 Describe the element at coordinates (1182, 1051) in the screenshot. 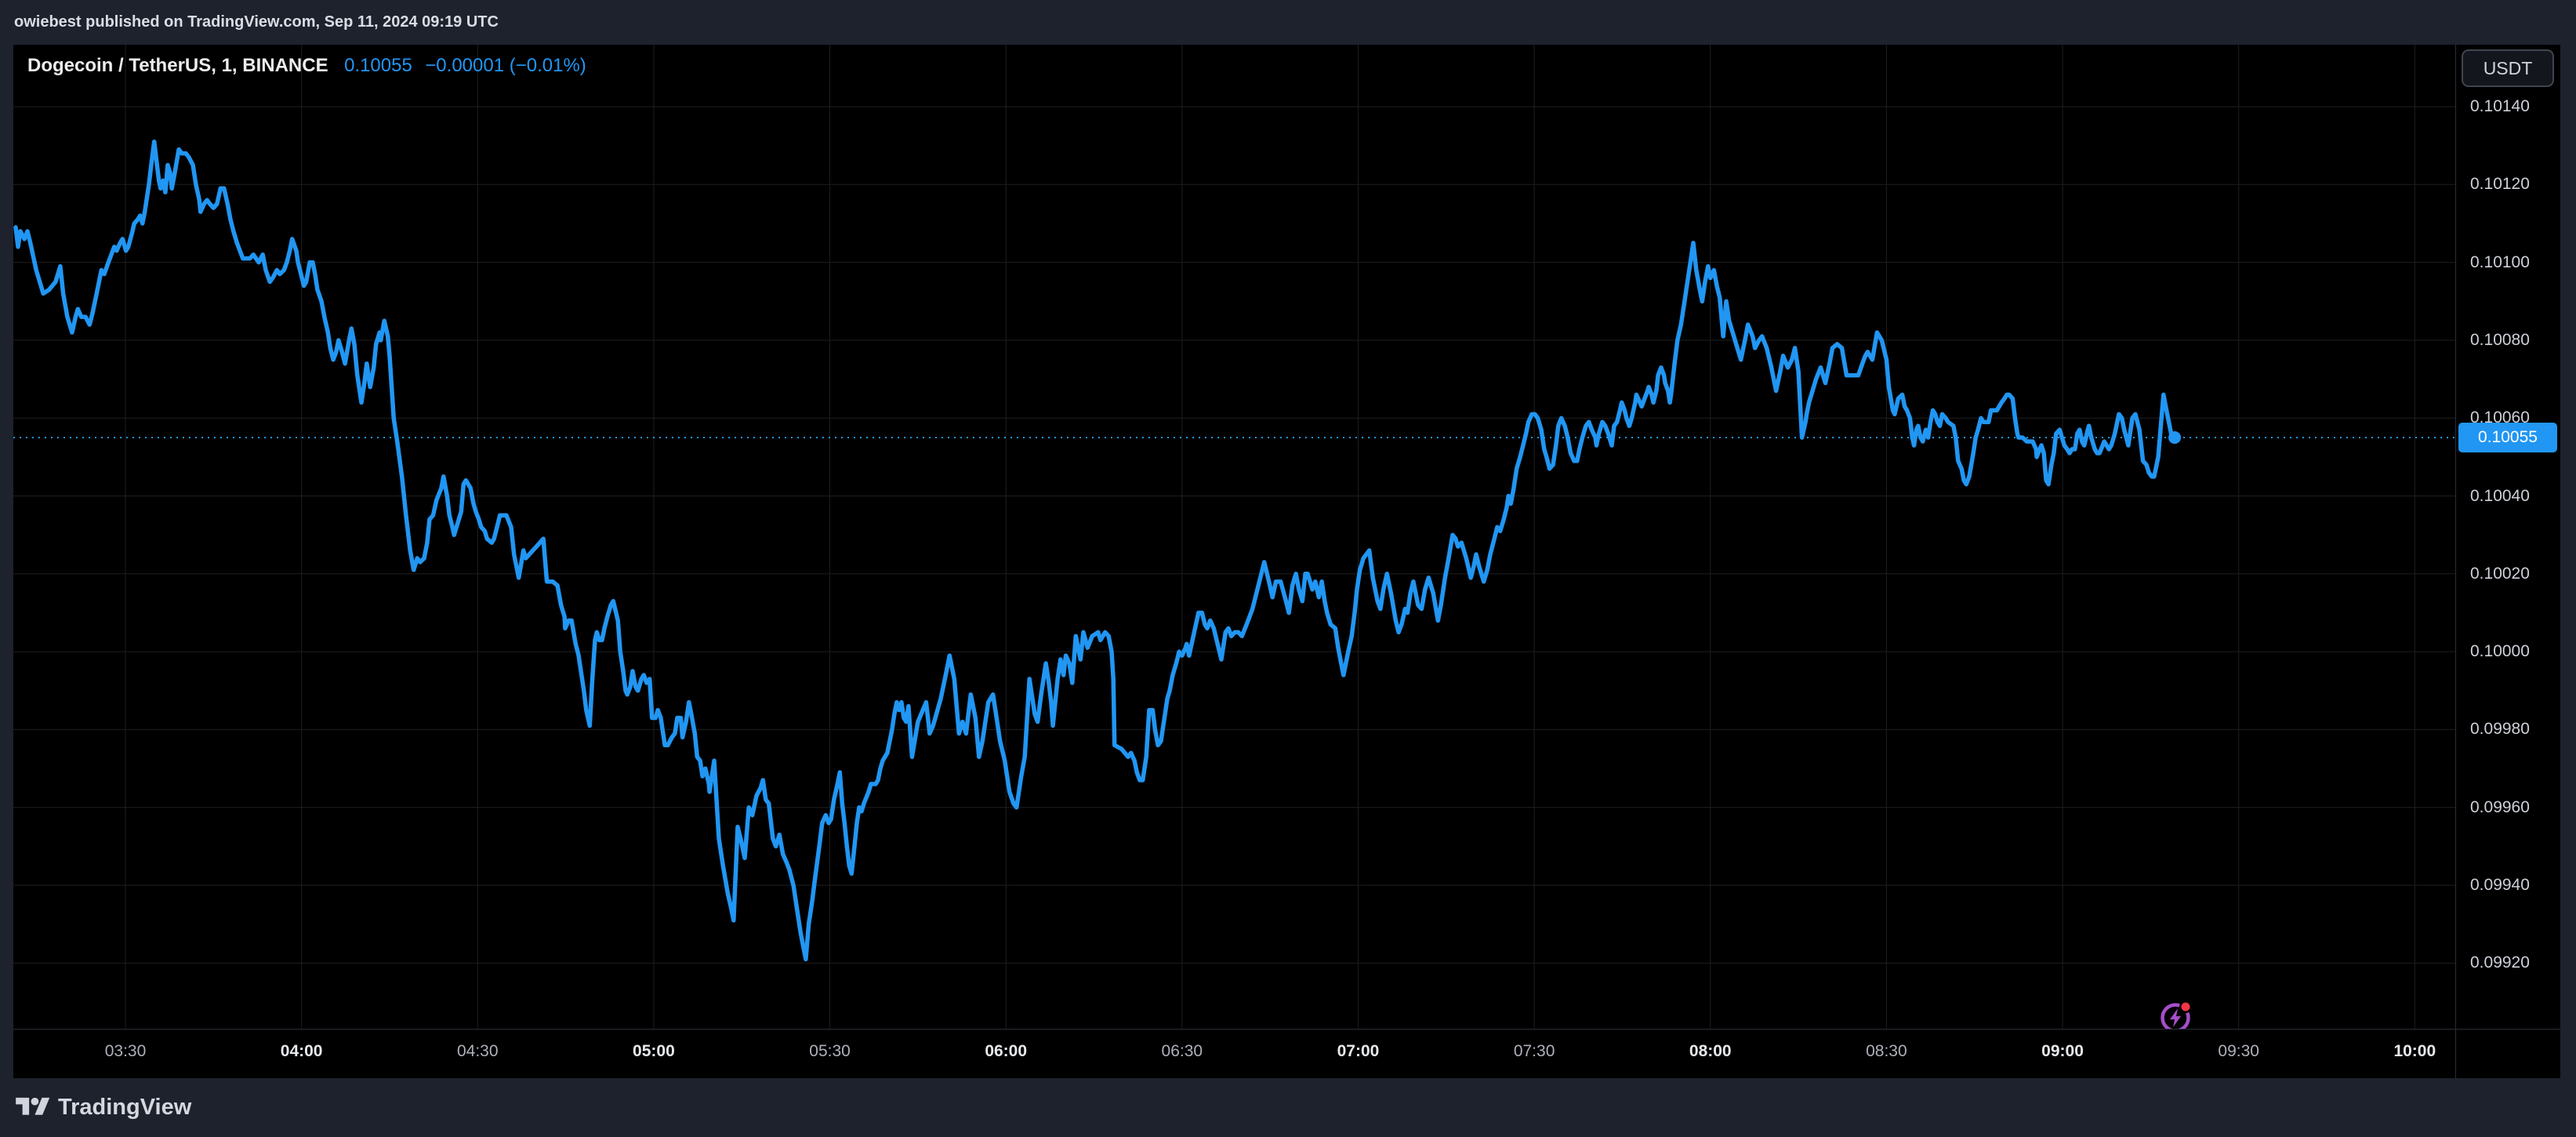

I see `time-axis-label: 06:30` at that location.